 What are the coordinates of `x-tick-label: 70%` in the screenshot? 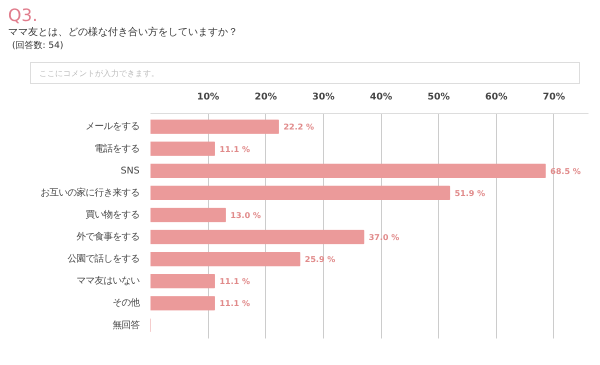 It's located at (554, 97).